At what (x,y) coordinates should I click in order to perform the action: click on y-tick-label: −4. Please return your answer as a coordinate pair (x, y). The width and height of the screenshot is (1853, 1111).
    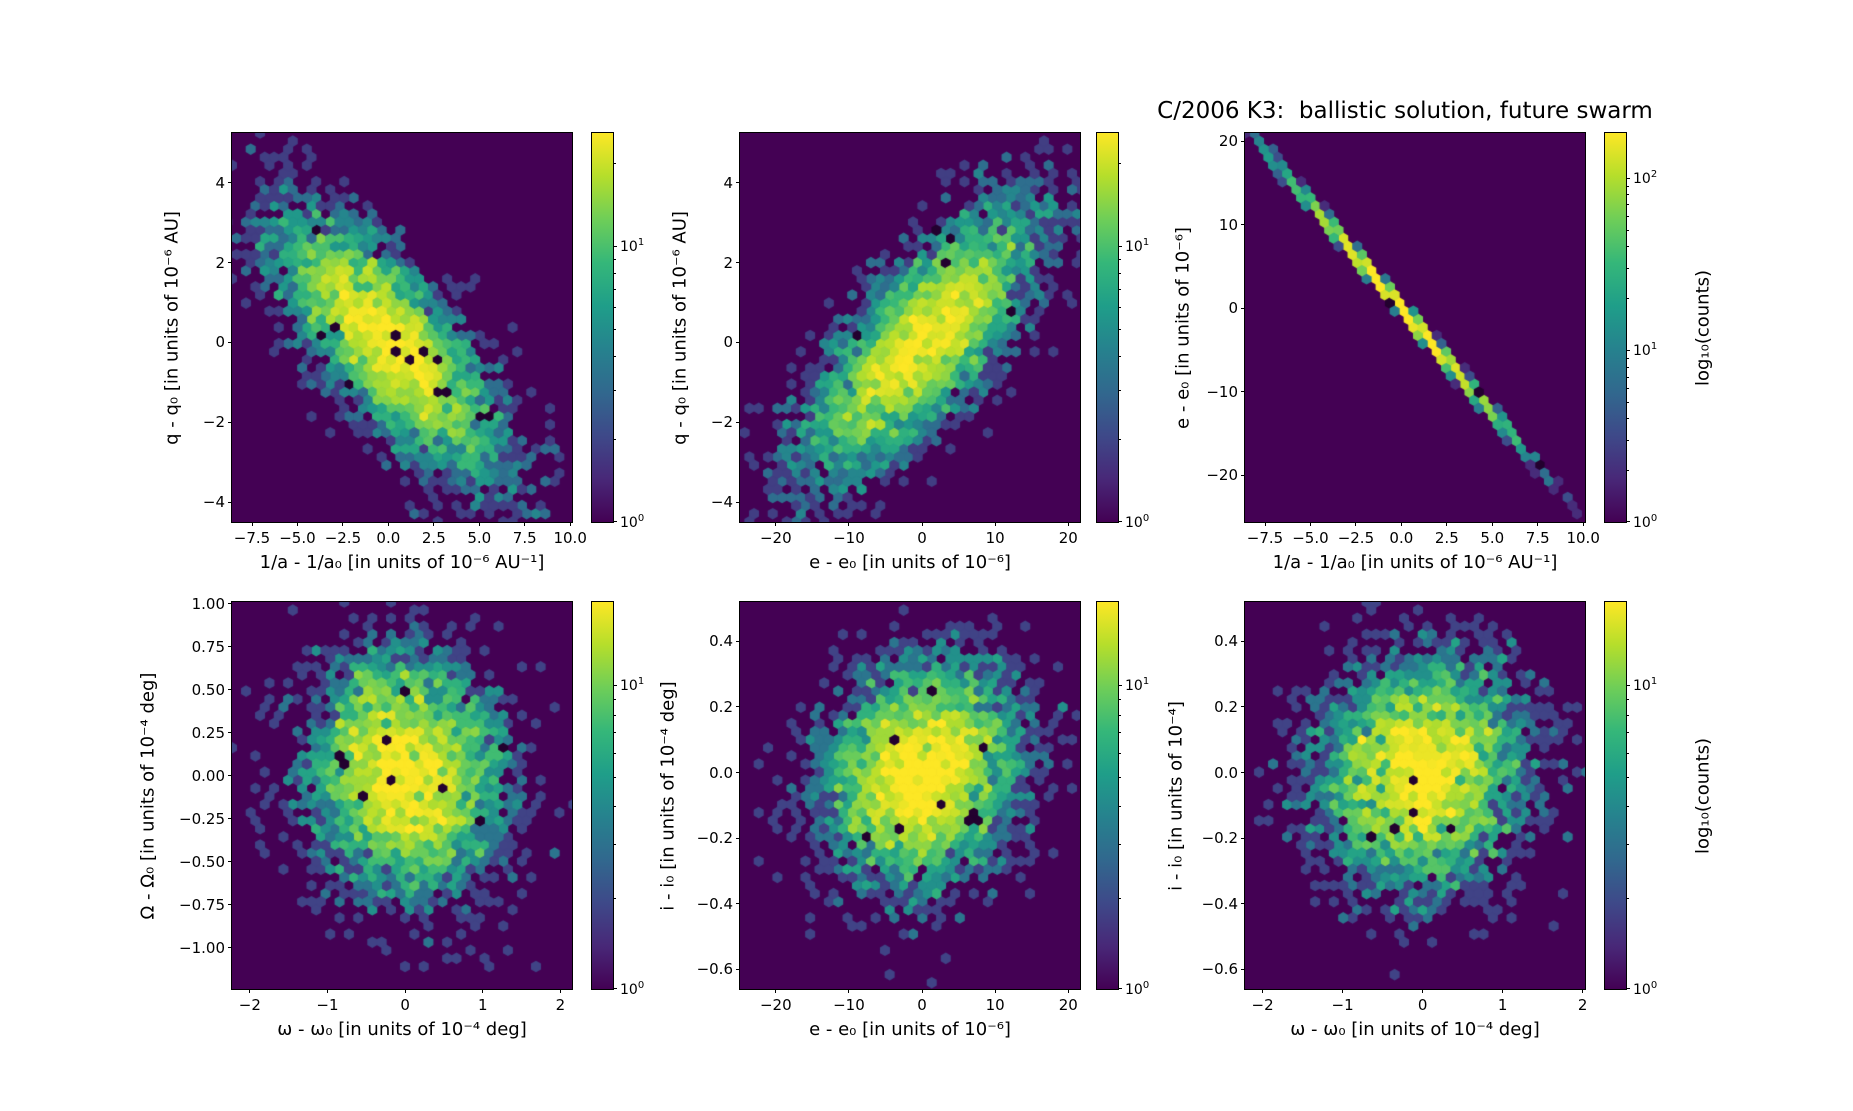
    Looking at the image, I should click on (721, 502).